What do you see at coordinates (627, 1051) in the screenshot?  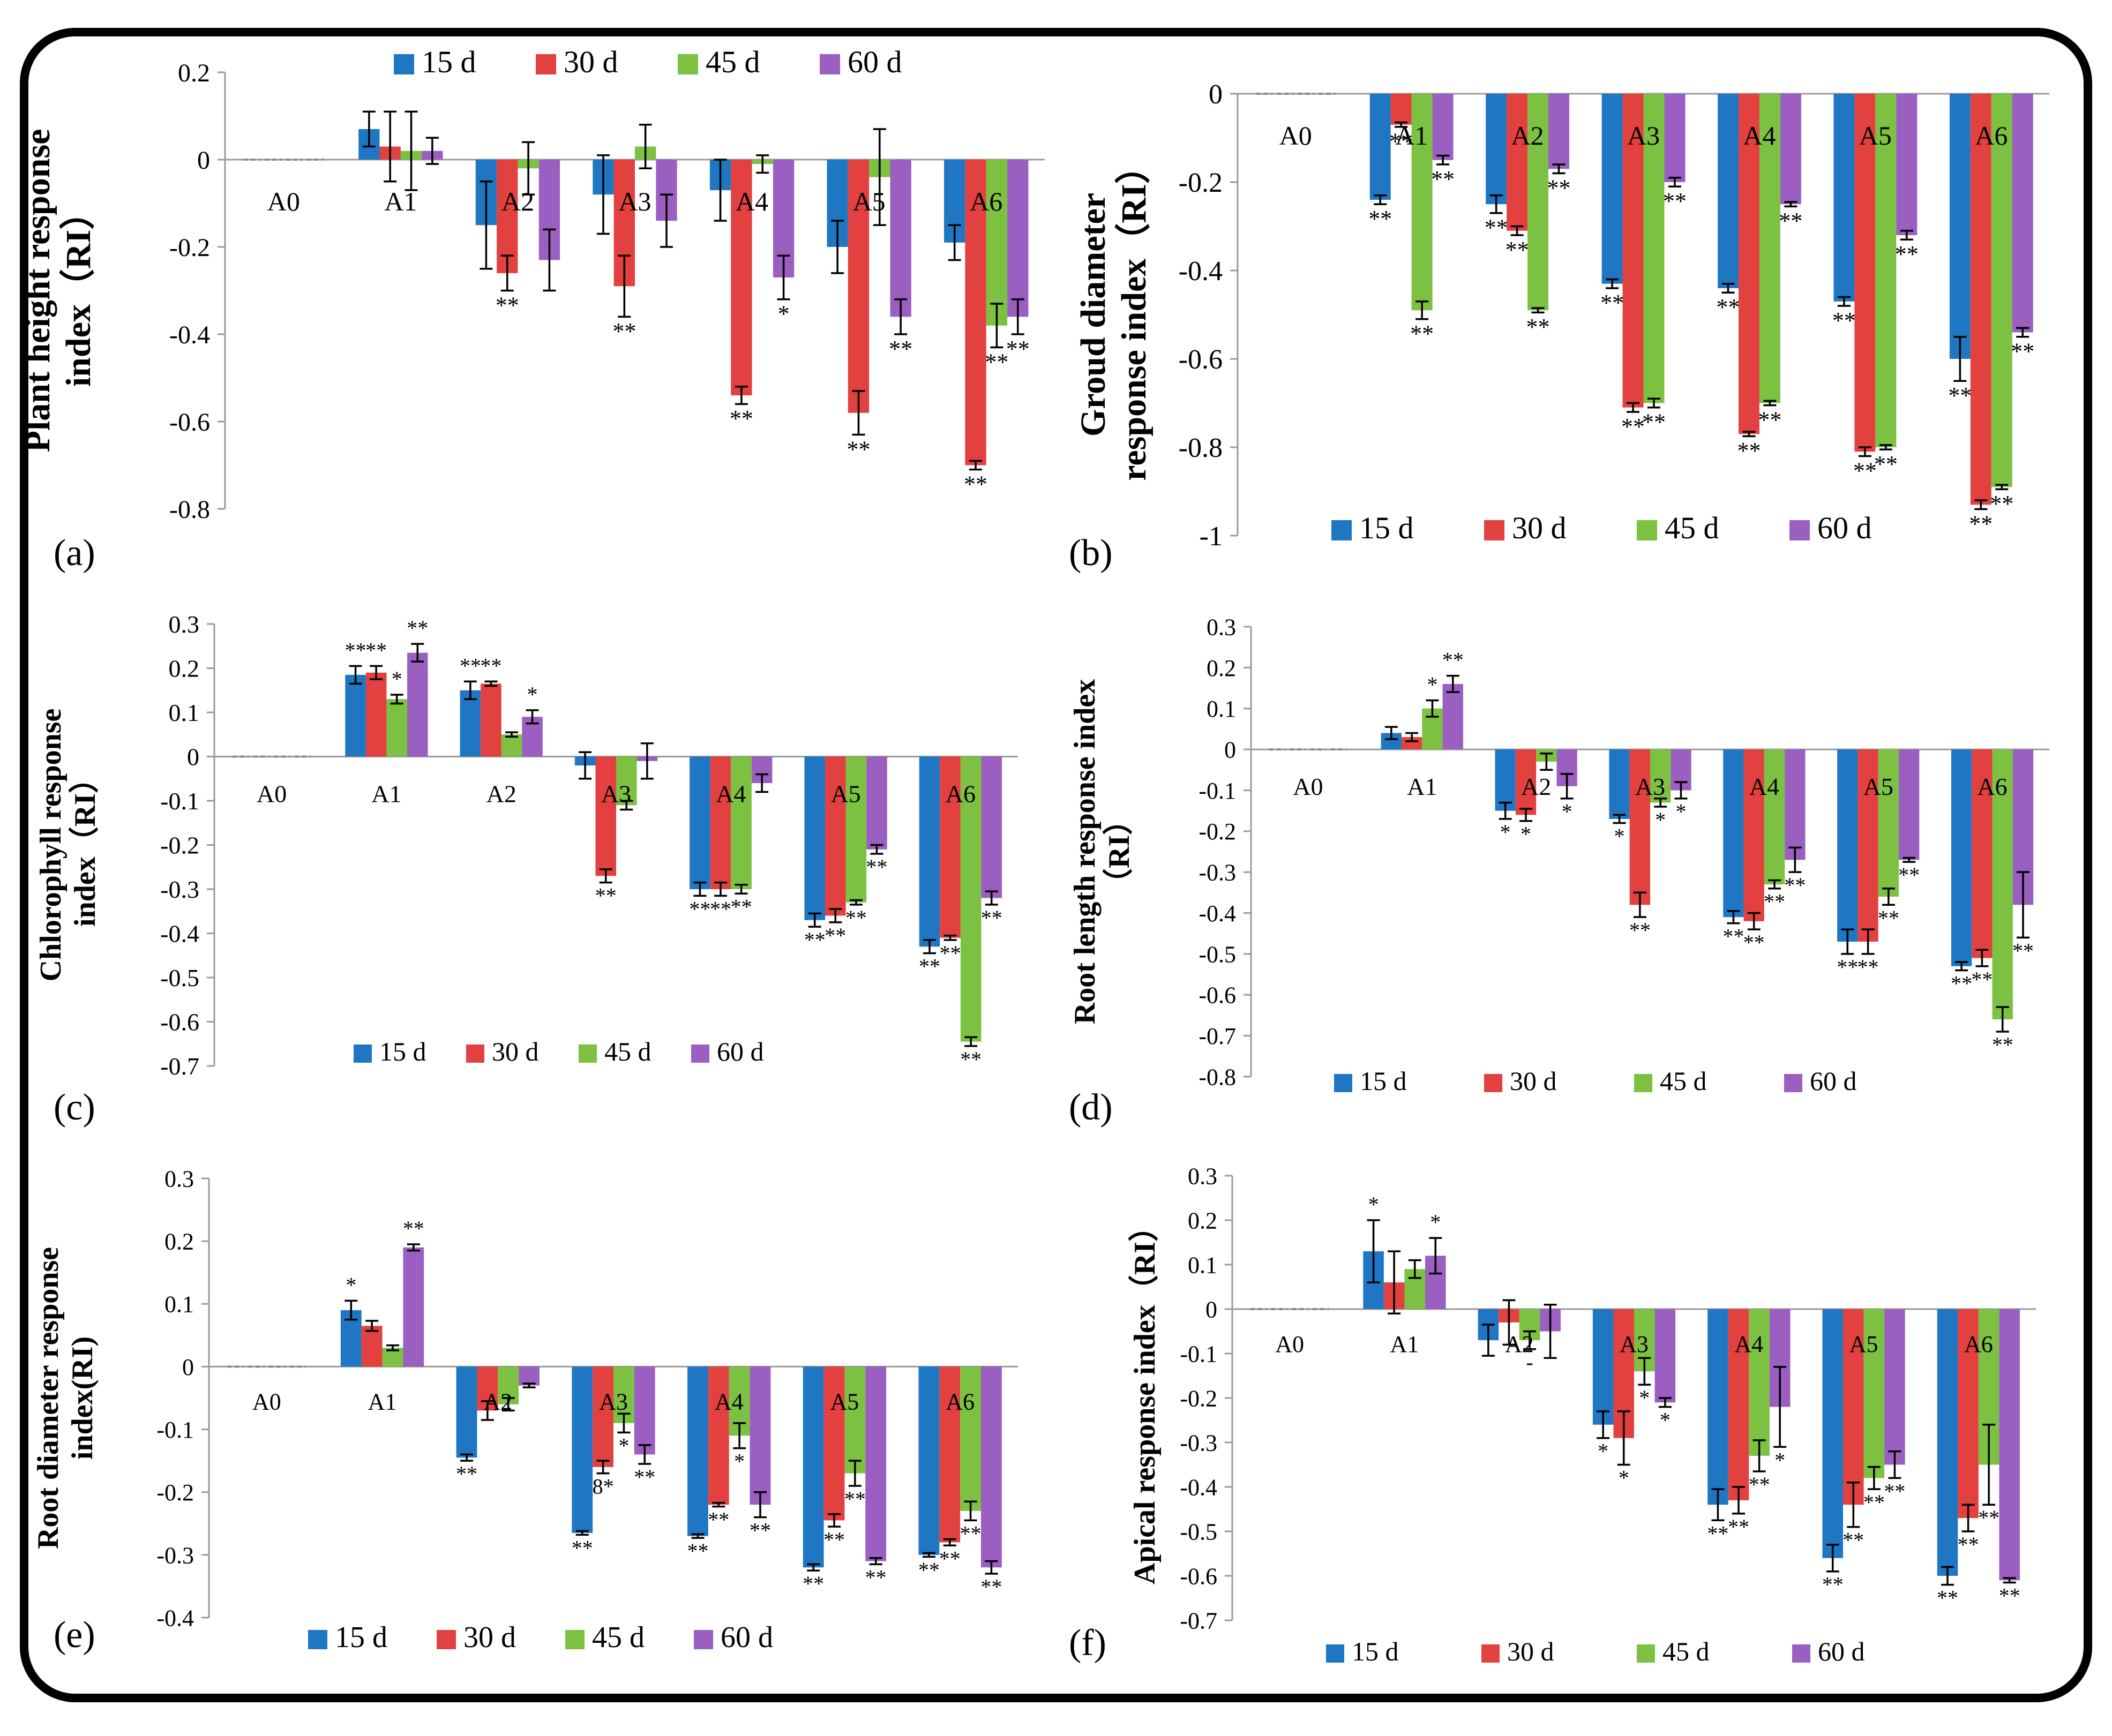 I see `legend-label: 45 d` at bounding box center [627, 1051].